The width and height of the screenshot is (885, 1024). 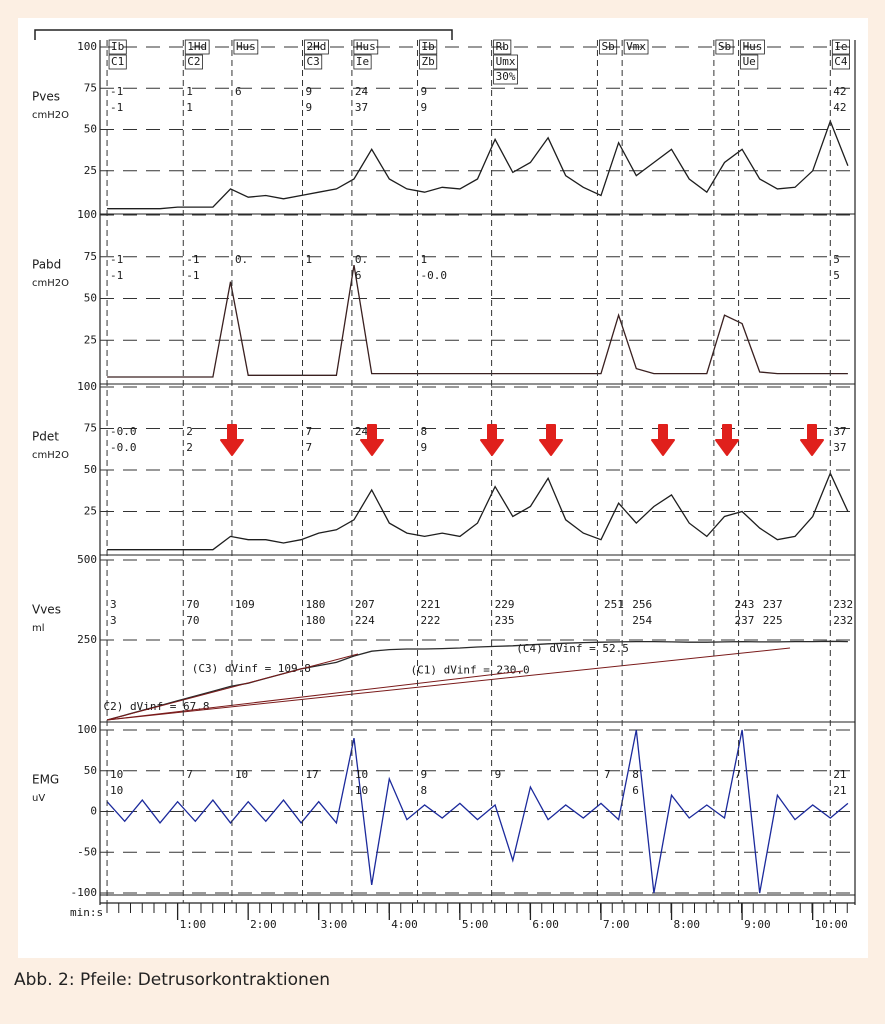 I want to click on event-label: 2Hd, so click(x=317, y=46).